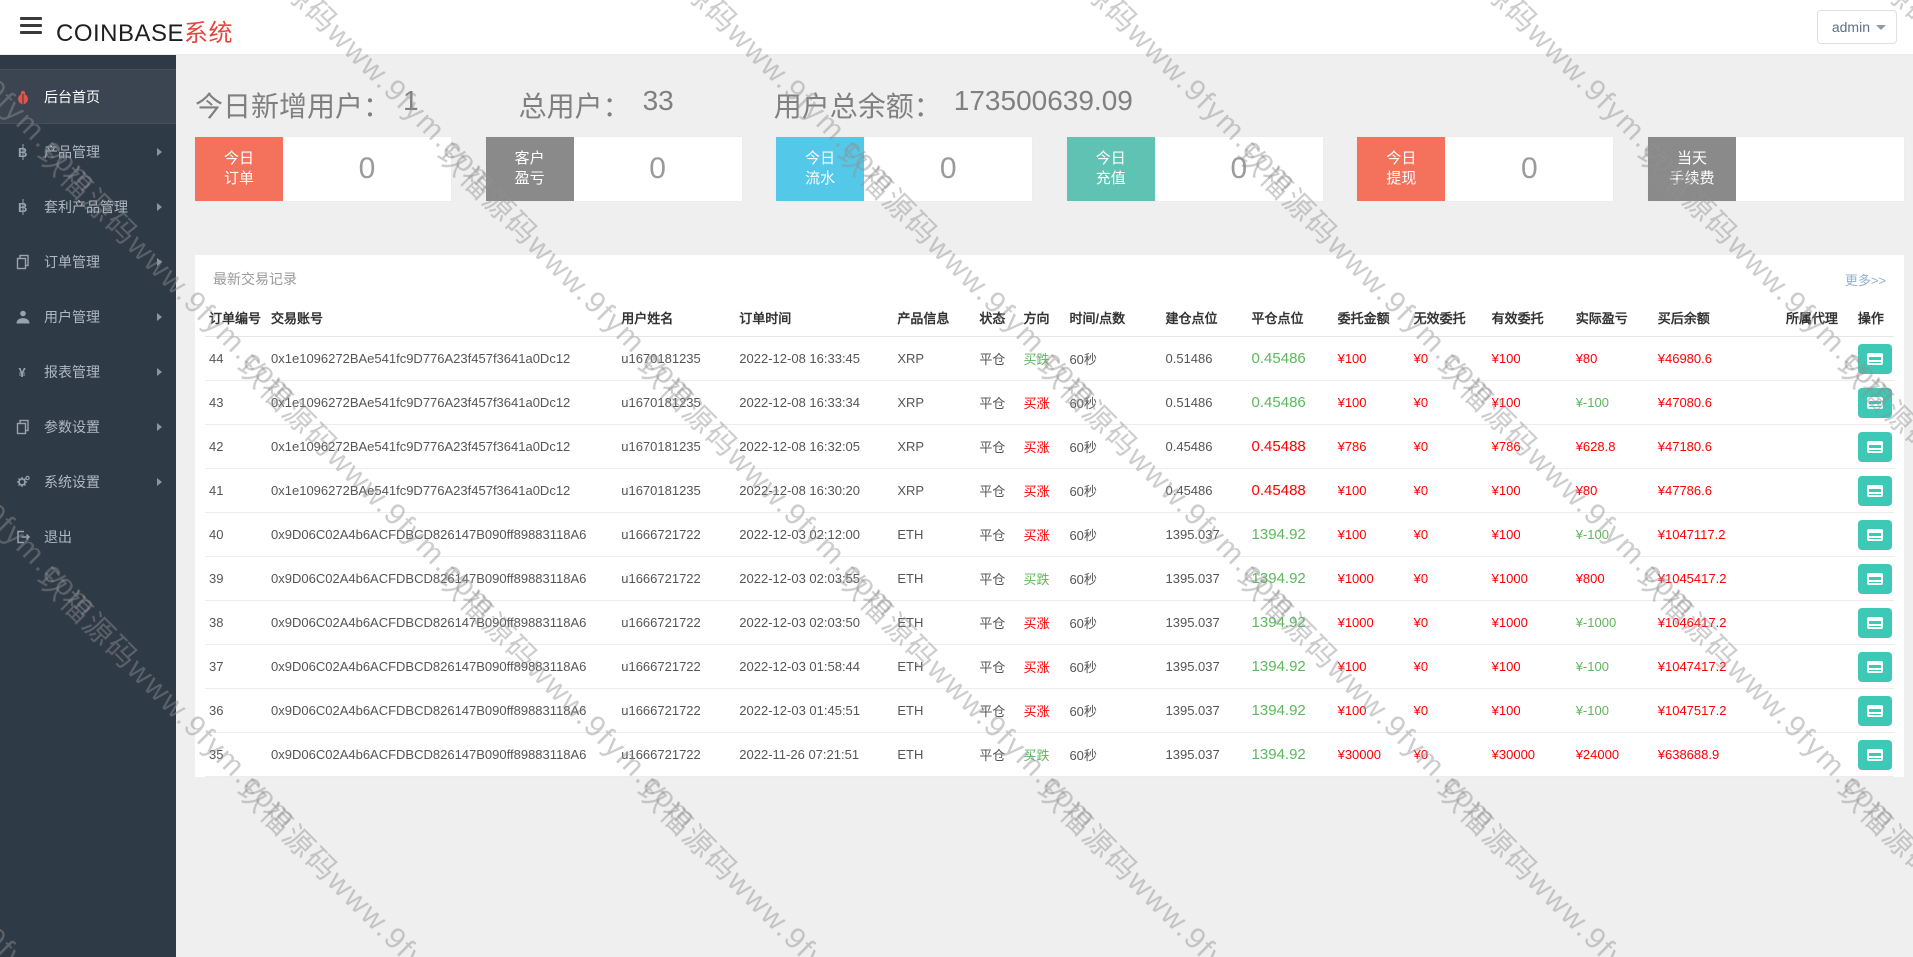  I want to click on card-label: 今日 订单, so click(239, 169).